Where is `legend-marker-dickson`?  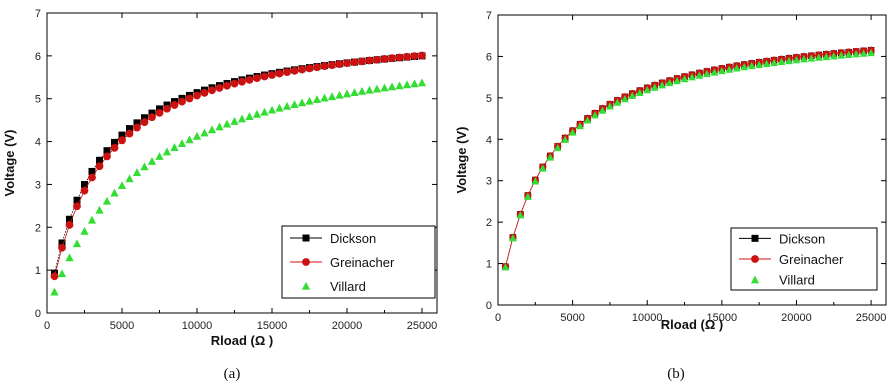
legend-marker-dickson is located at coordinates (755, 238).